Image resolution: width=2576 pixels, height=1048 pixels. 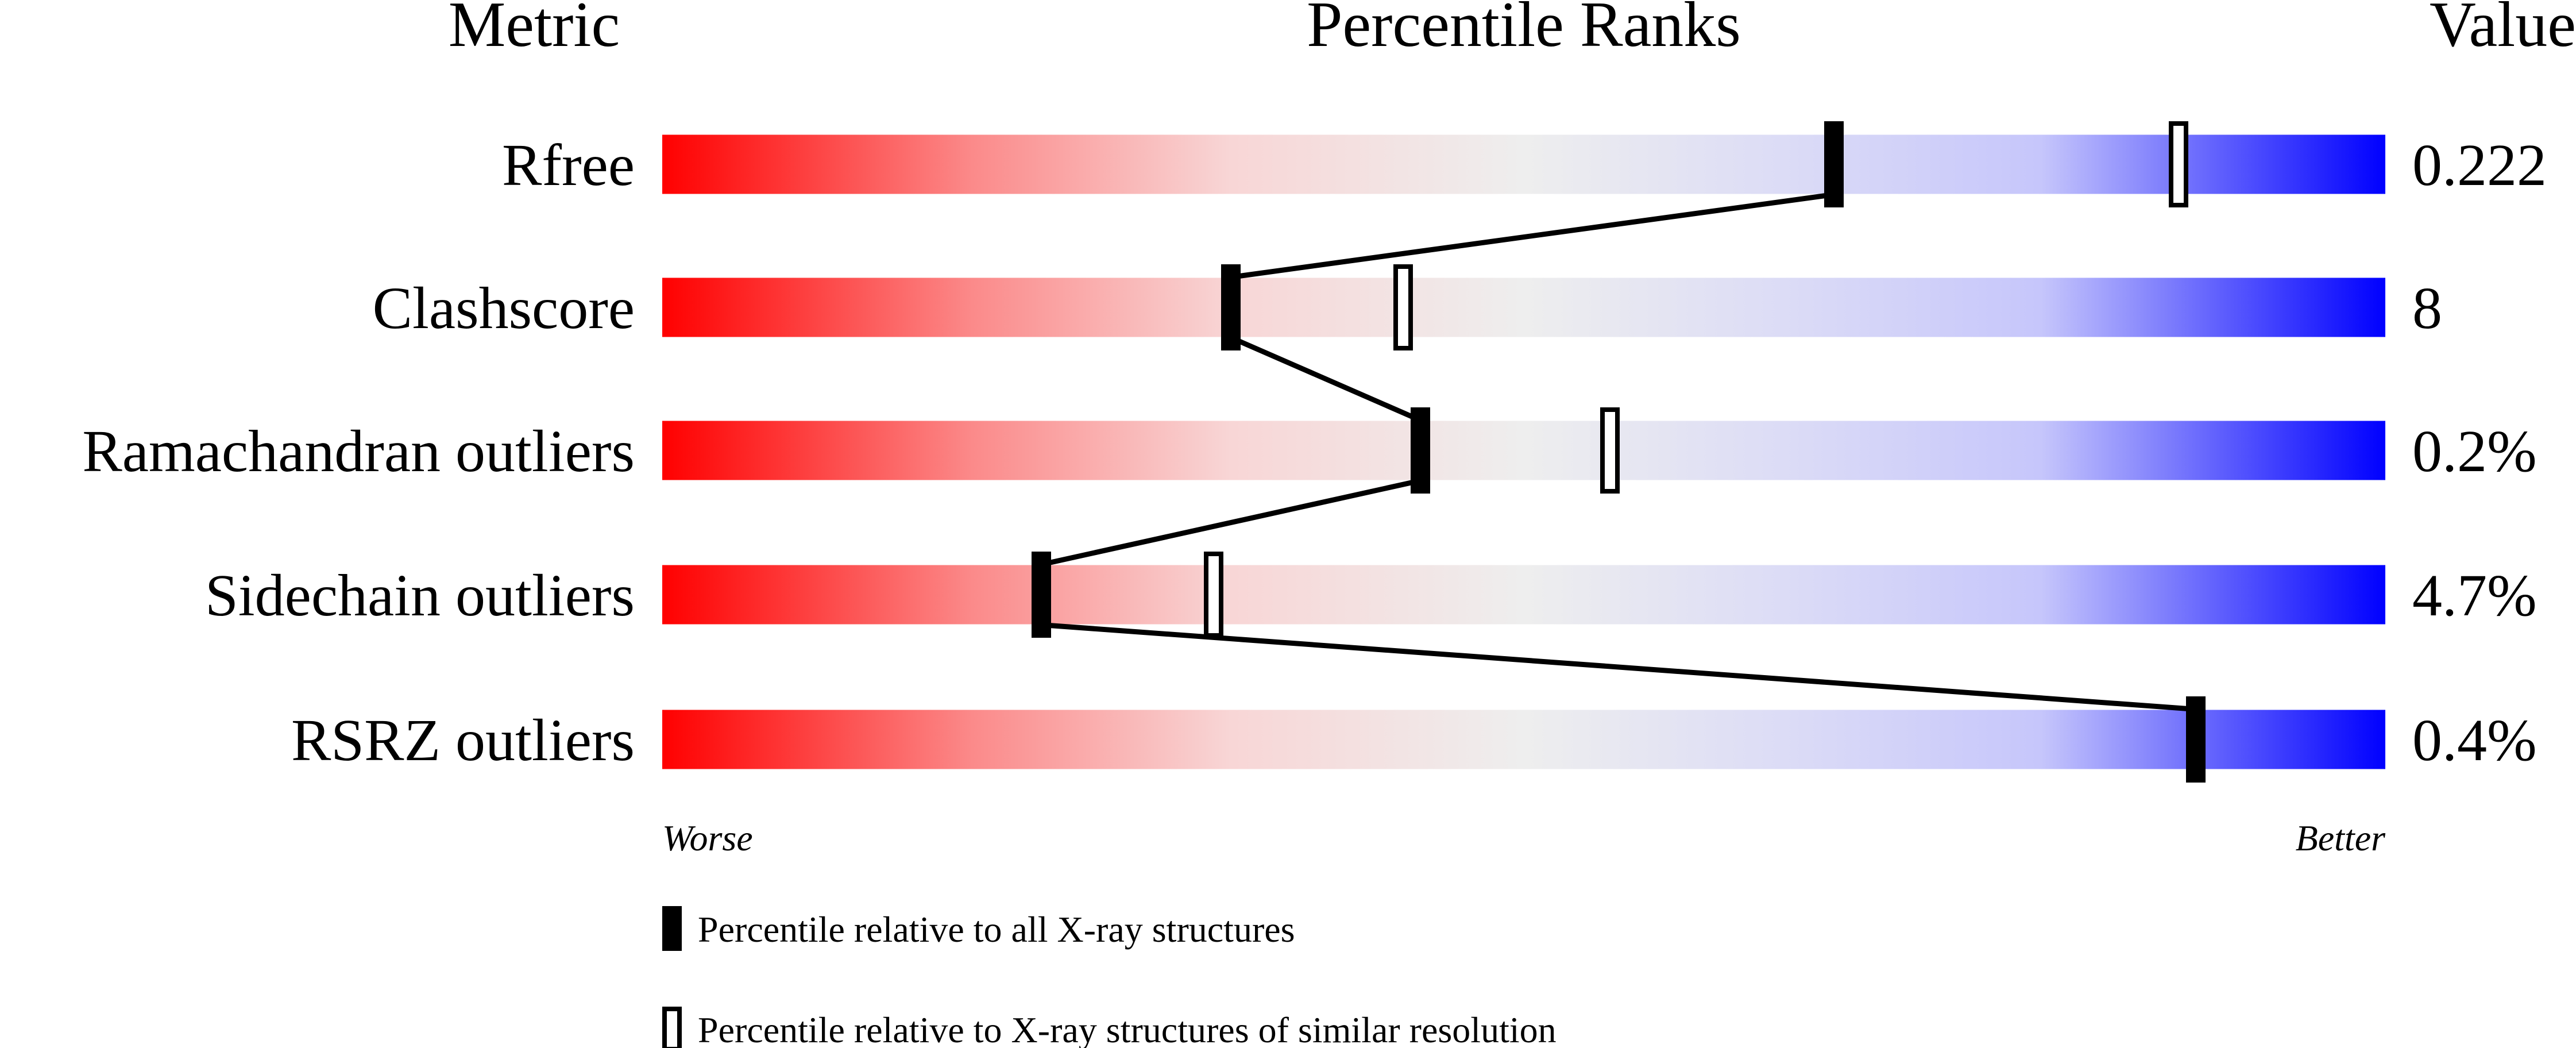 What do you see at coordinates (568, 165) in the screenshot?
I see `metric-label: Rfree` at bounding box center [568, 165].